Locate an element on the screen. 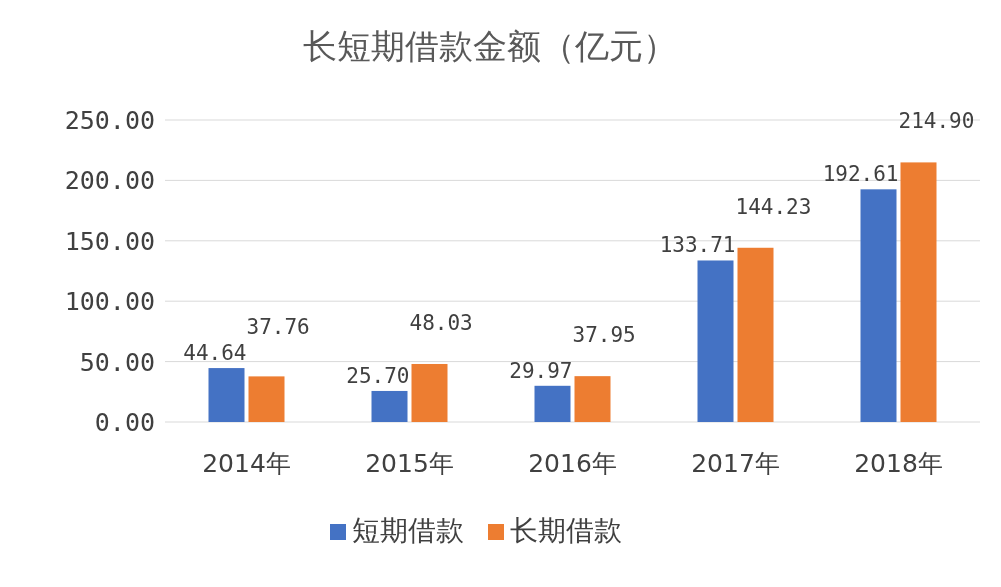 This screenshot has height=587, width=1001. label: 37.95 is located at coordinates (604, 335).